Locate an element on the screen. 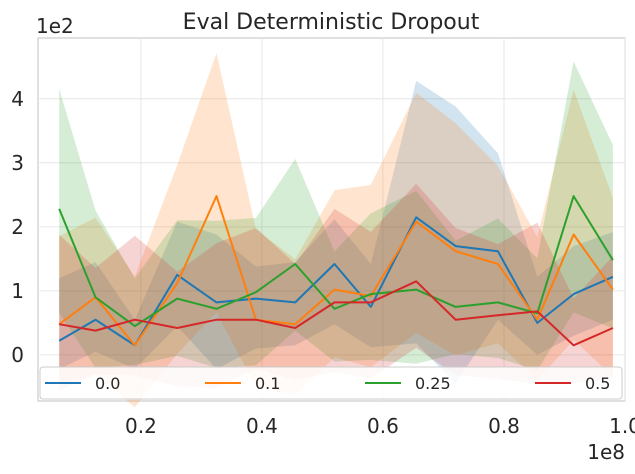 Image resolution: width=635 pixels, height=474 pixels. y-tick-label: 3 is located at coordinates (17, 163).